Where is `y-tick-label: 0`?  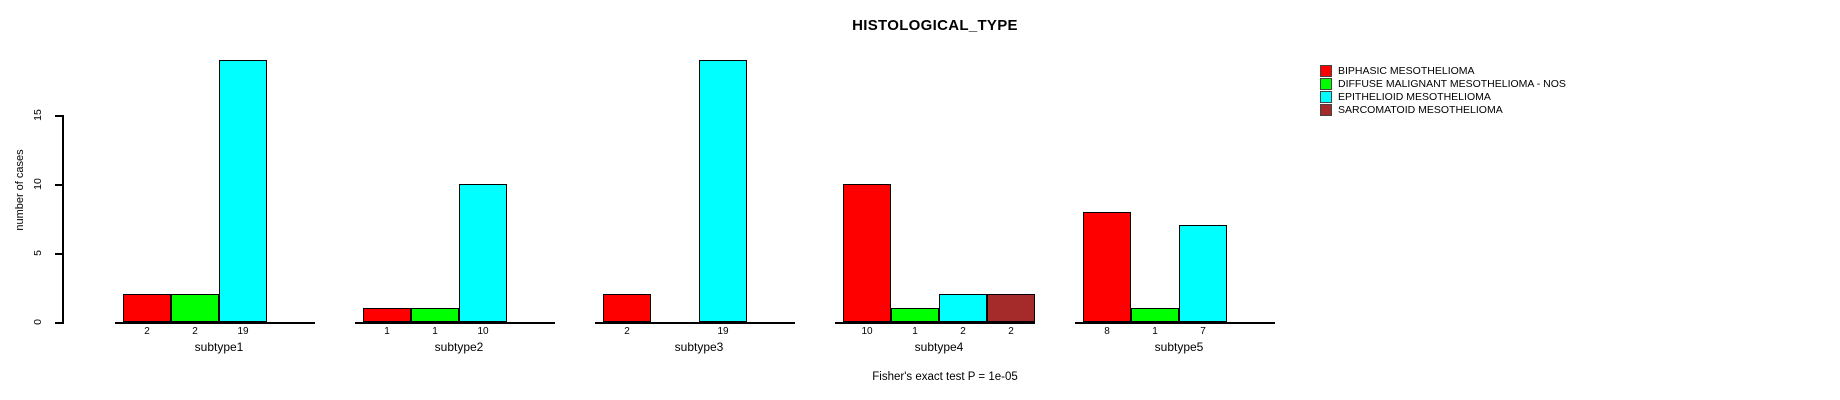 y-tick-label: 0 is located at coordinates (38, 322).